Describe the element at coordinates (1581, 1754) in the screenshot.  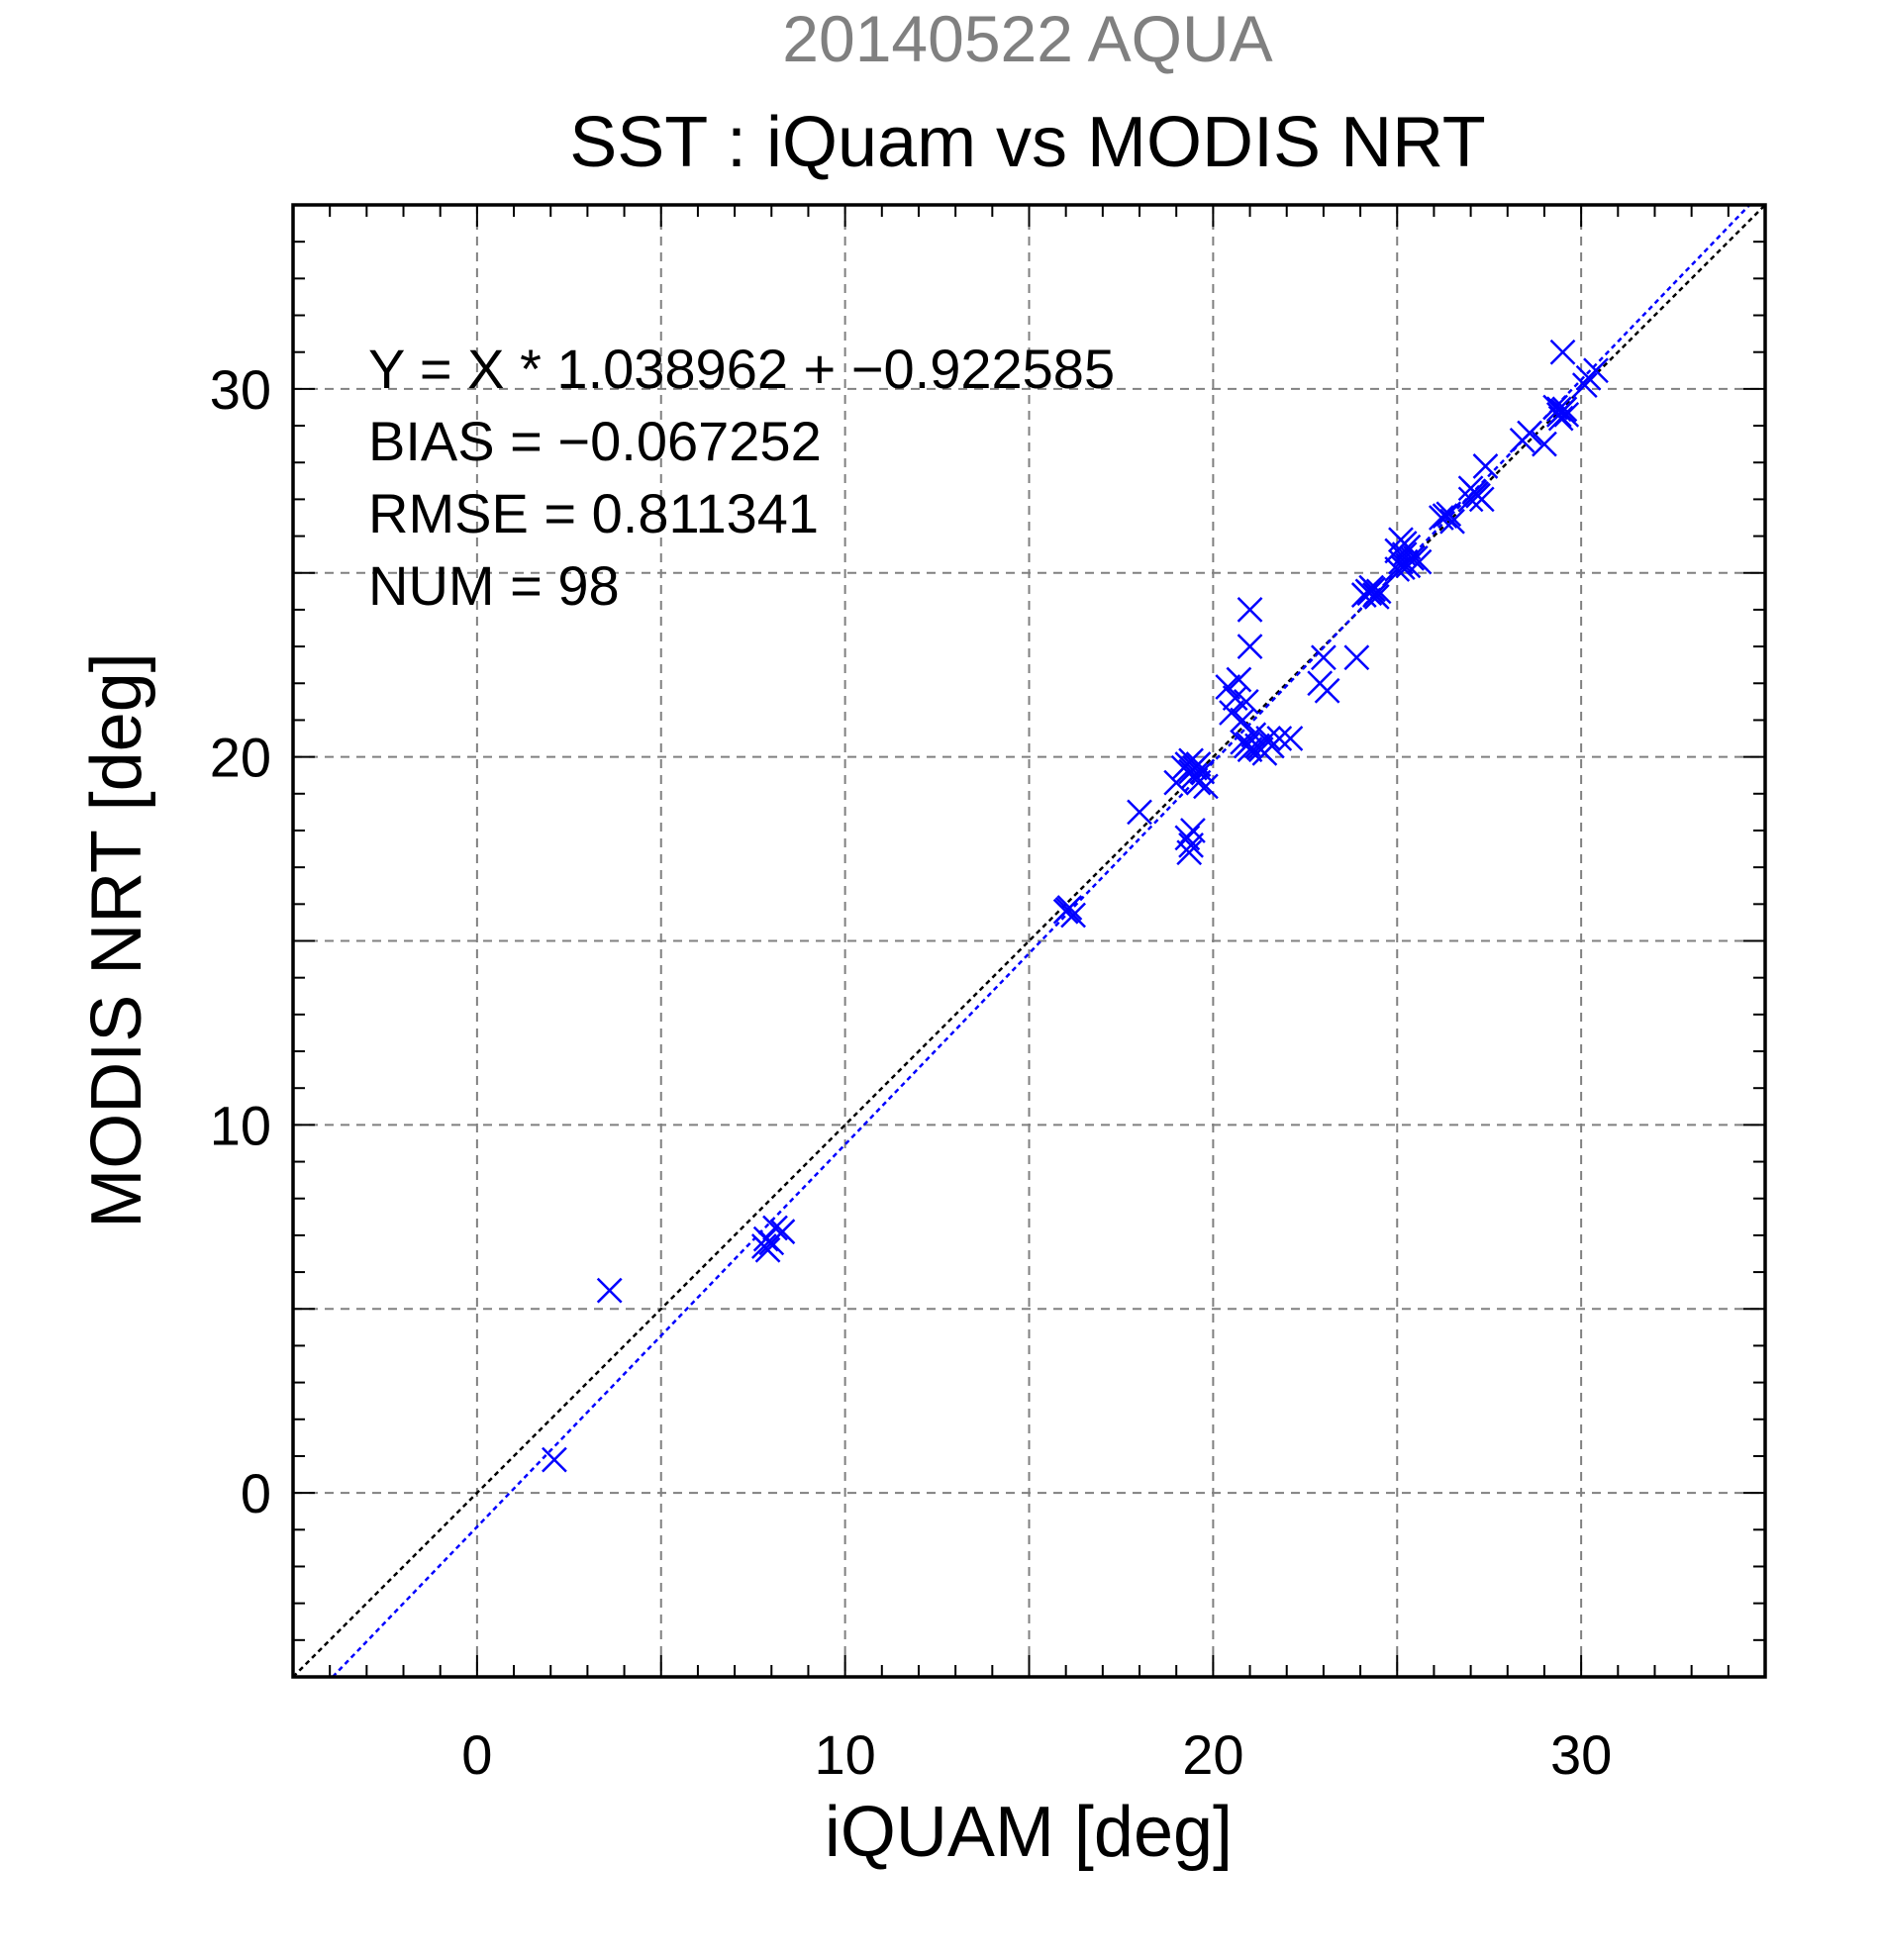
I see `x-tick-label: 30` at that location.